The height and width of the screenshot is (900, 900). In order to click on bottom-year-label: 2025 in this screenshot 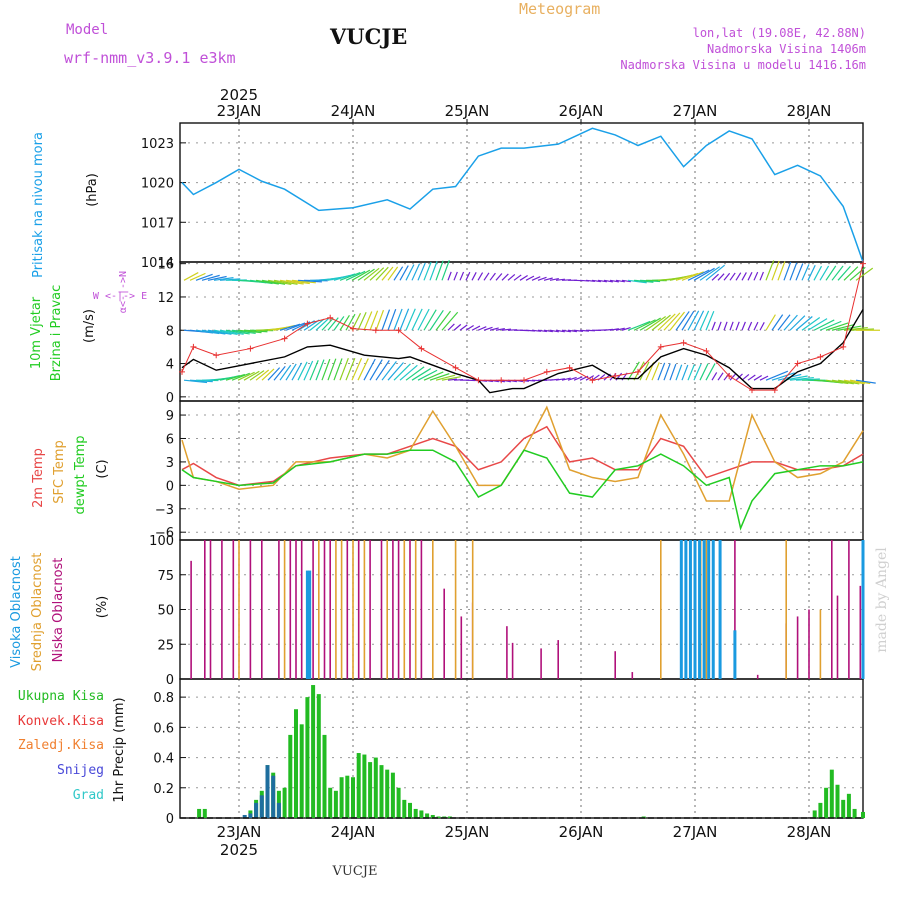, I will do `click(239, 850)`.